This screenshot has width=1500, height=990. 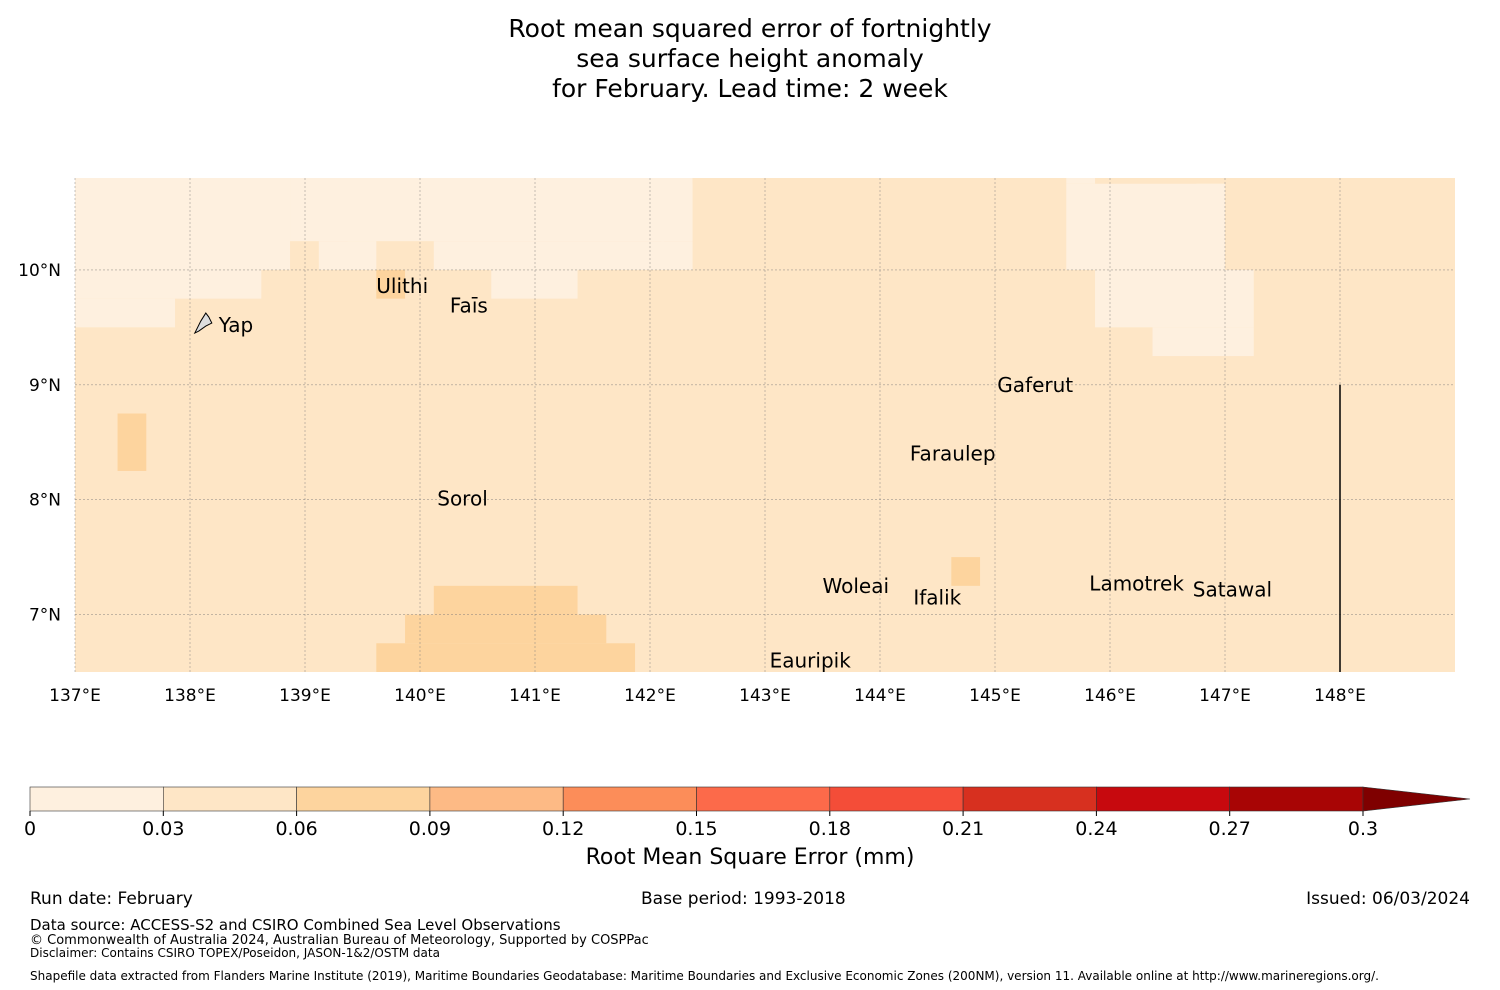 What do you see at coordinates (190, 696) in the screenshot?
I see `lon-tick-label: 138°E` at bounding box center [190, 696].